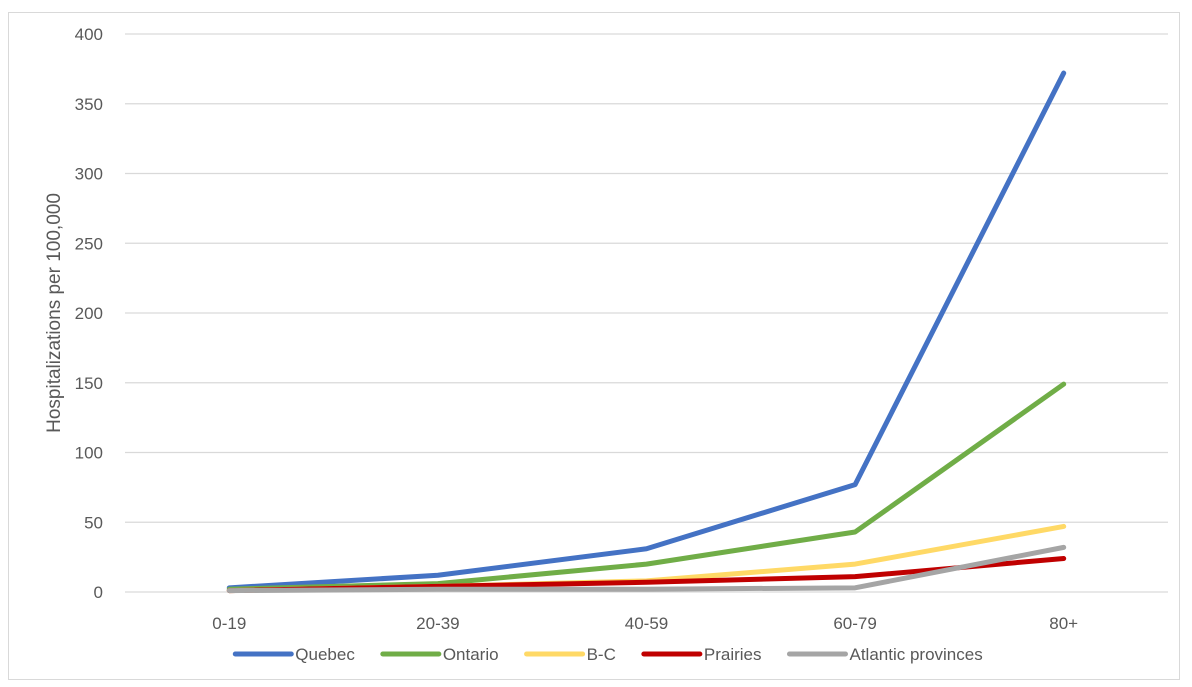  Describe the element at coordinates (93, 522) in the screenshot. I see `y-tick-label: 50` at that location.